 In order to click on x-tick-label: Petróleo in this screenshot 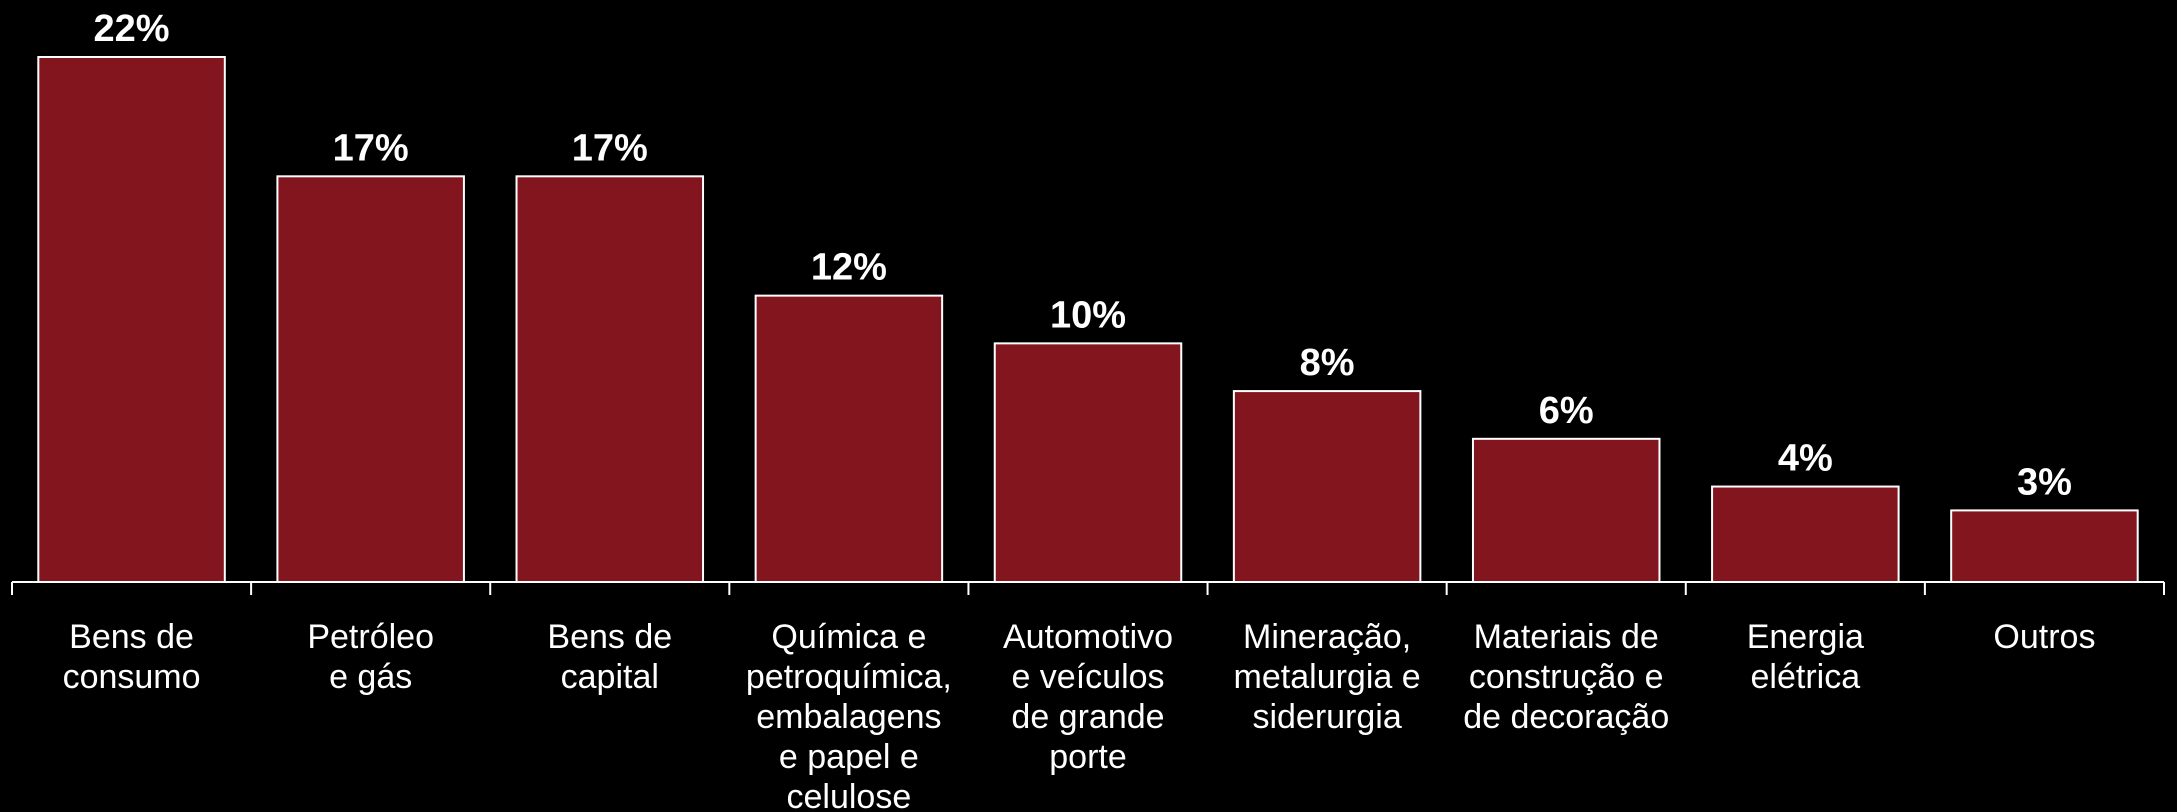, I will do `click(370, 637)`.